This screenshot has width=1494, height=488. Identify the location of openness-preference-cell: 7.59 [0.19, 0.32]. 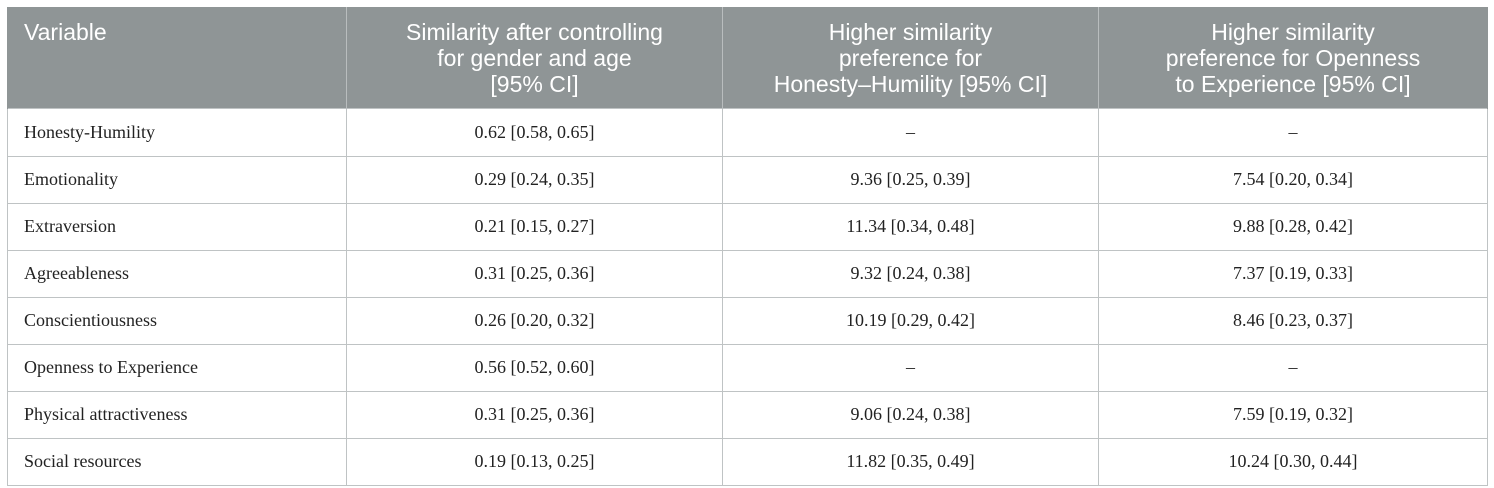
(1293, 414).